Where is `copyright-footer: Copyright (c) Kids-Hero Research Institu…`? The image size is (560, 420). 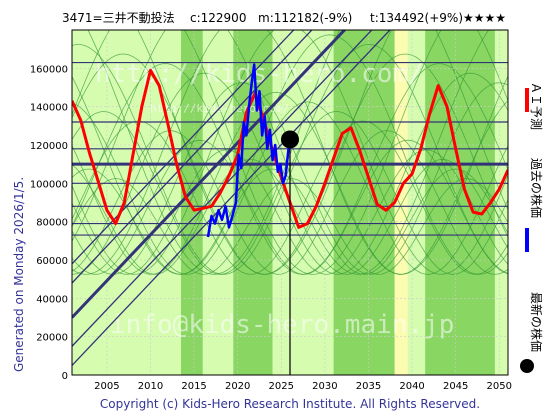
copyright-footer: Copyright (c) Kids-Hero Research Institu… is located at coordinates (290, 404).